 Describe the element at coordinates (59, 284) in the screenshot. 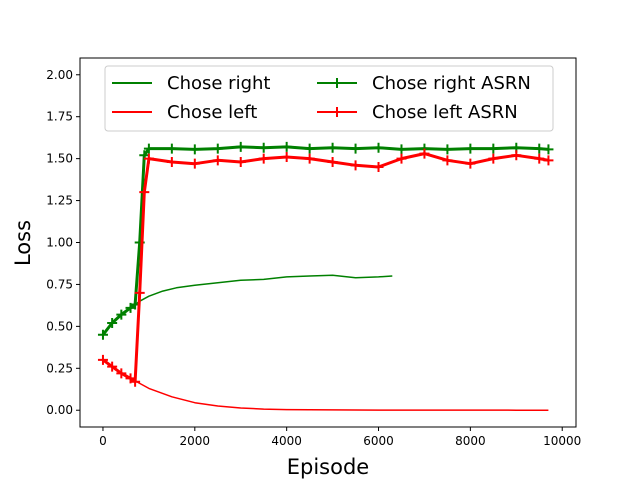

I see `y-tick-label: 0.75` at that location.